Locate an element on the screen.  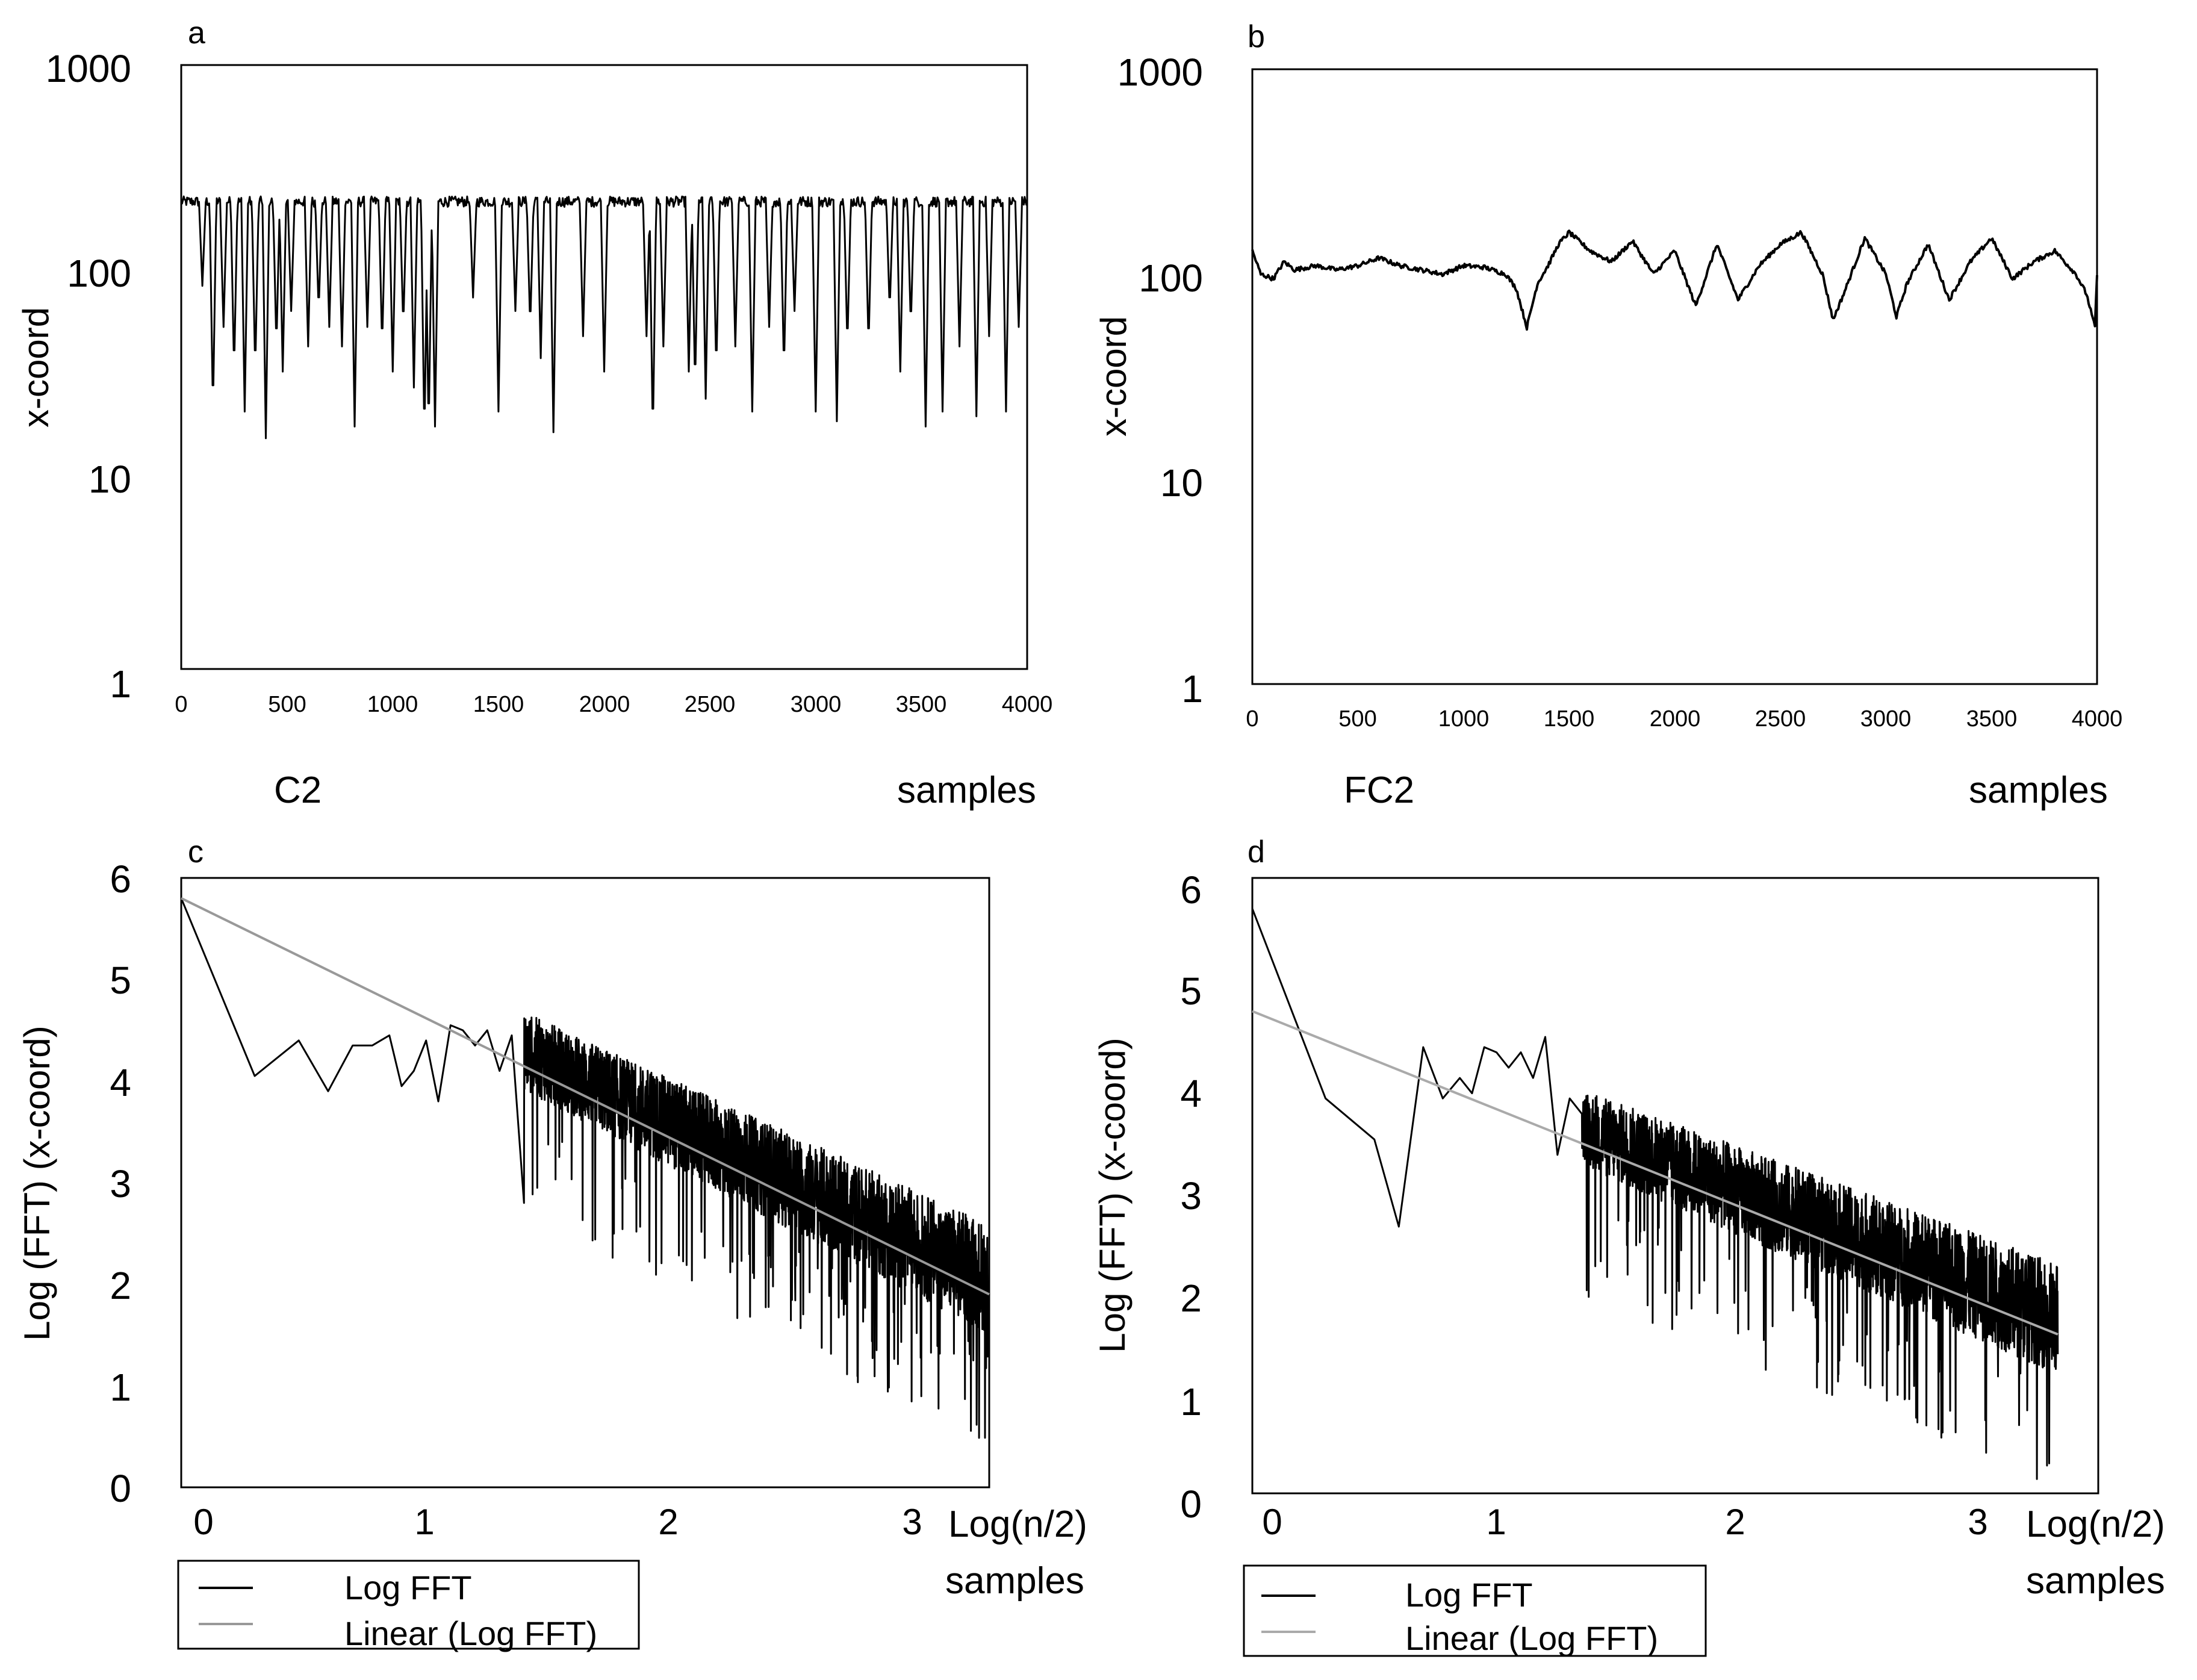
panel-b-xtick: 2500 is located at coordinates (1781, 719).